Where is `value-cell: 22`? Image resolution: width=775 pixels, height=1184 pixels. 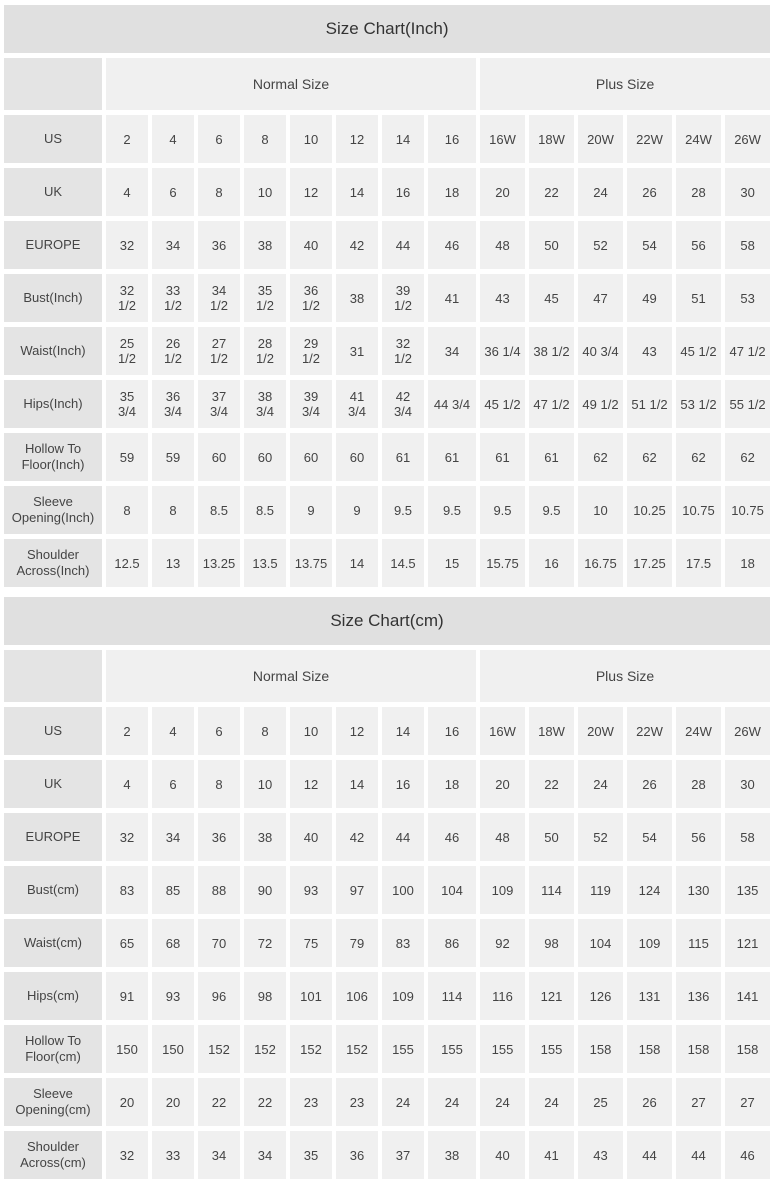
value-cell: 22 is located at coordinates (551, 784).